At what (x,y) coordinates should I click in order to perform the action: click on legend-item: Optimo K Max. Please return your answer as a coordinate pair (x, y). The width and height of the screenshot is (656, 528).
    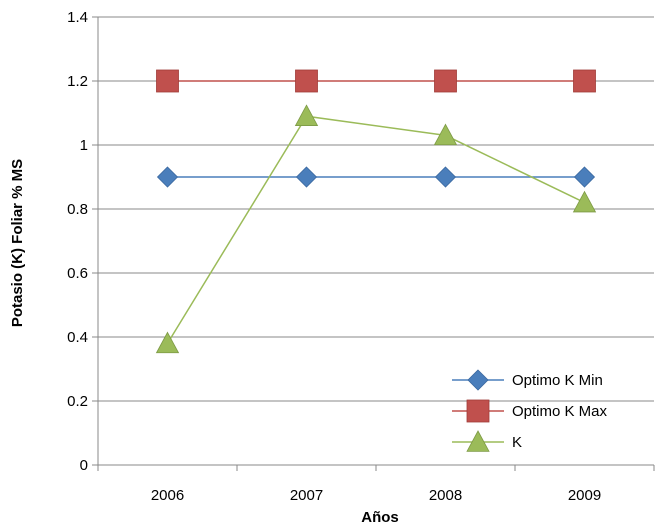
    Looking at the image, I should click on (530, 411).